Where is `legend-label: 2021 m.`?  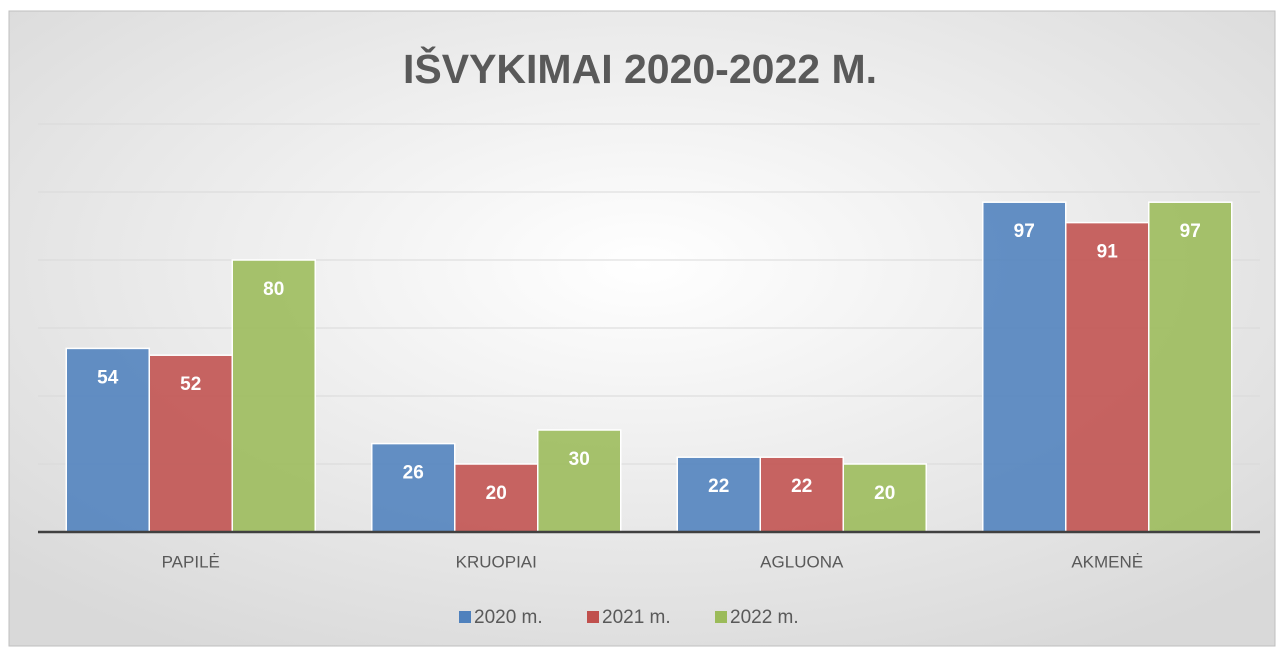
legend-label: 2021 m. is located at coordinates (636, 617).